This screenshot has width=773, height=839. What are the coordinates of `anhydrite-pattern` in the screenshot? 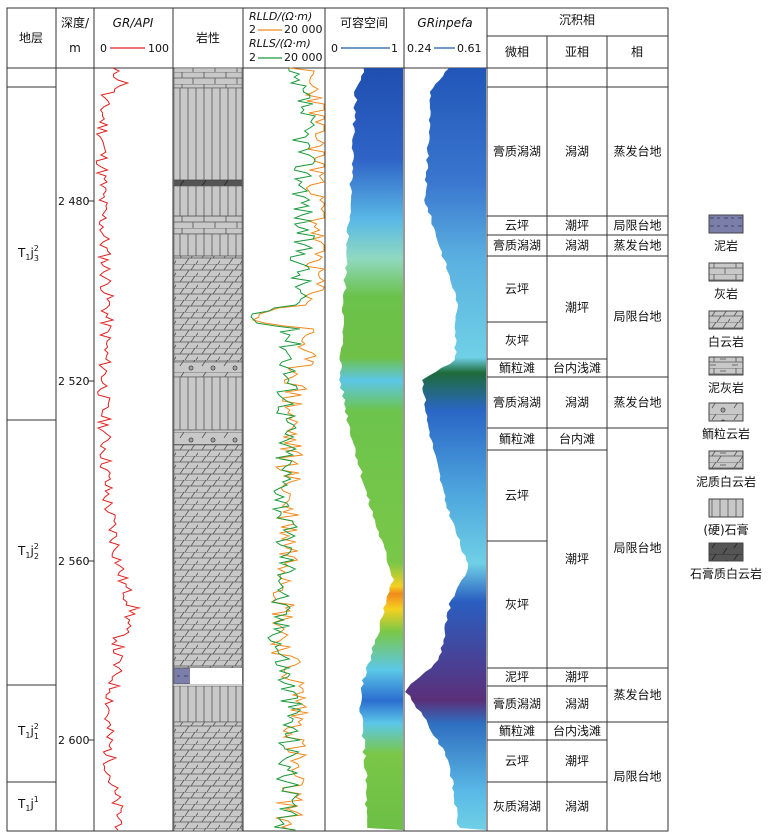 It's located at (726, 508).